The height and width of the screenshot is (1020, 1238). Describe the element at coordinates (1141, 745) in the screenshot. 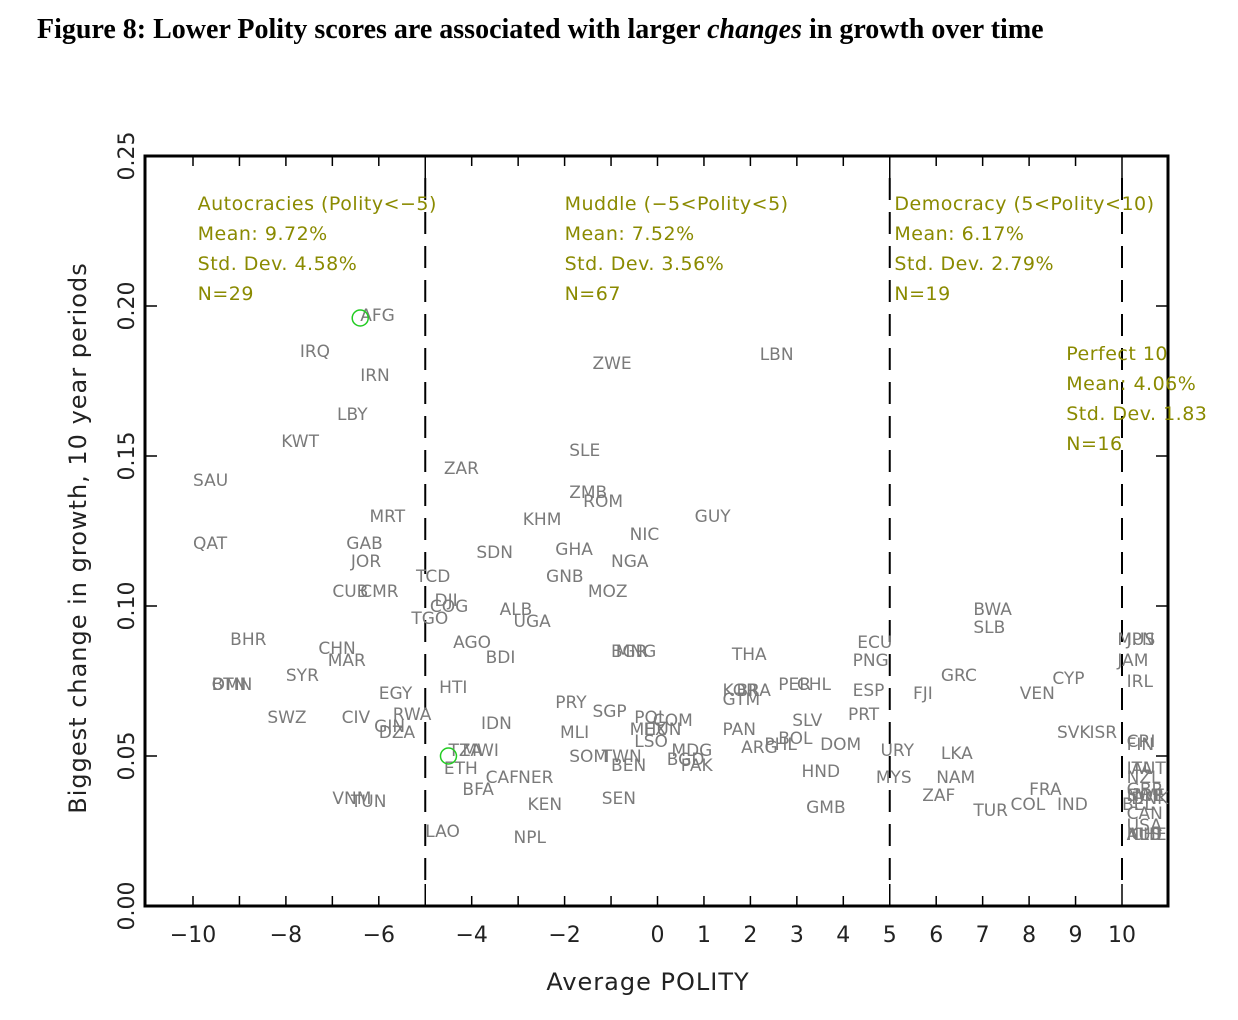

I see `point-label: FIN` at that location.